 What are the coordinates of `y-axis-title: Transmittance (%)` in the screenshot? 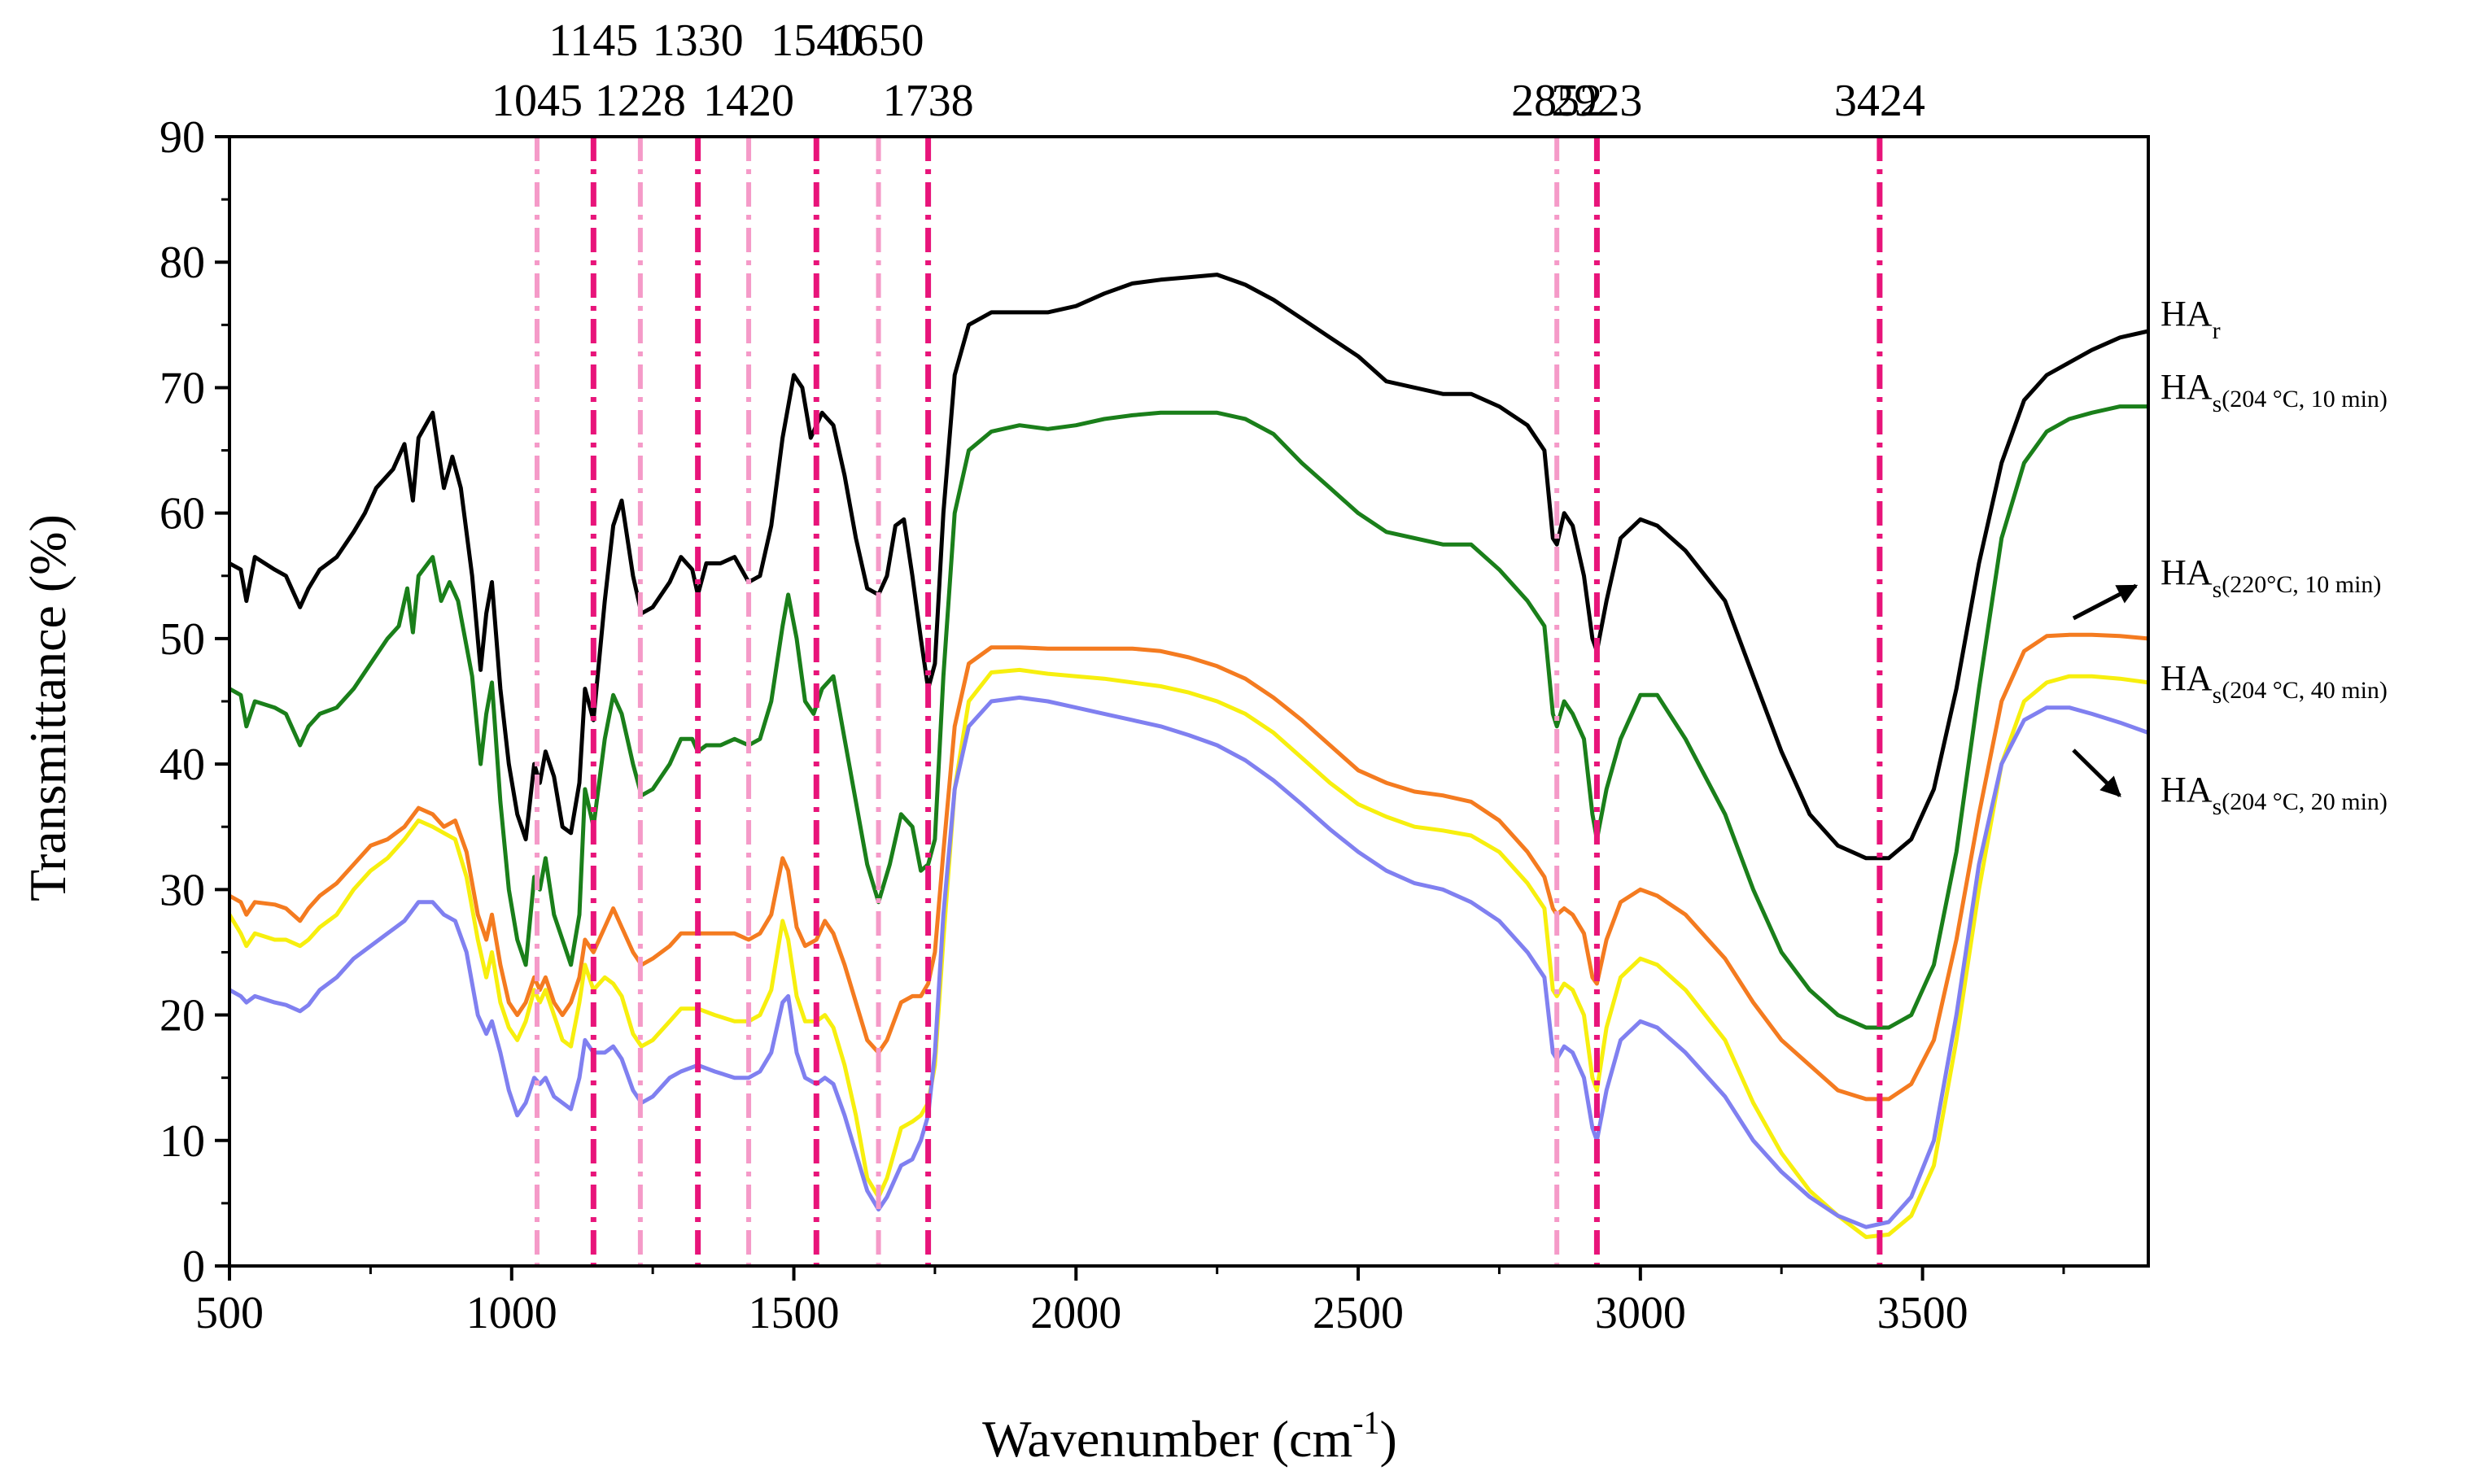 It's located at (47, 708).